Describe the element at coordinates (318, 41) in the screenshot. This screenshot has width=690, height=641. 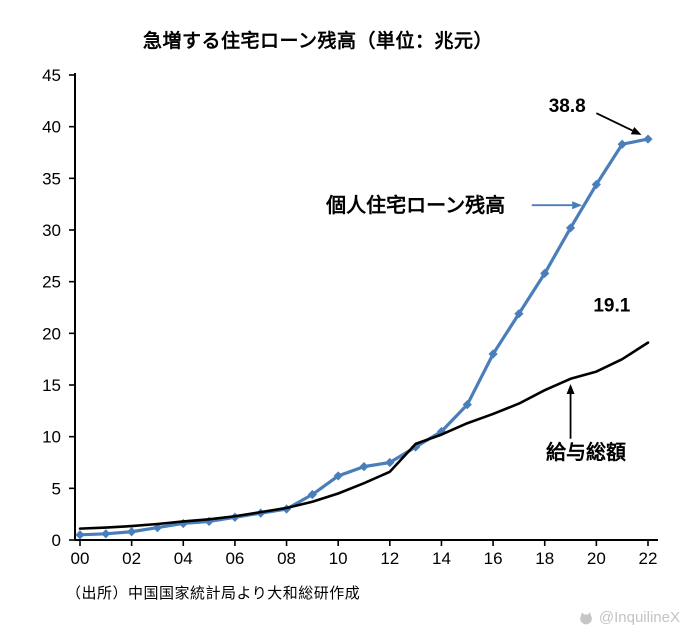
I see `chart-title: 急増する住宅ローン残高（単位：兆元）` at that location.